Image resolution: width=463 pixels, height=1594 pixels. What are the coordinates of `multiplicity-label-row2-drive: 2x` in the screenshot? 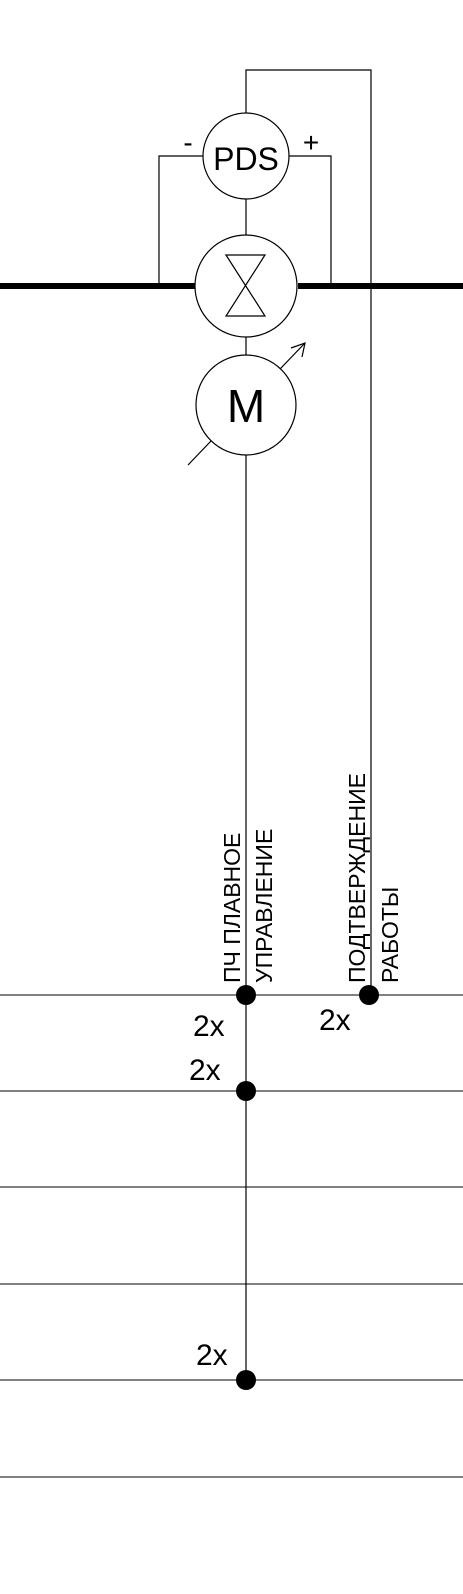 It's located at (205, 1070).